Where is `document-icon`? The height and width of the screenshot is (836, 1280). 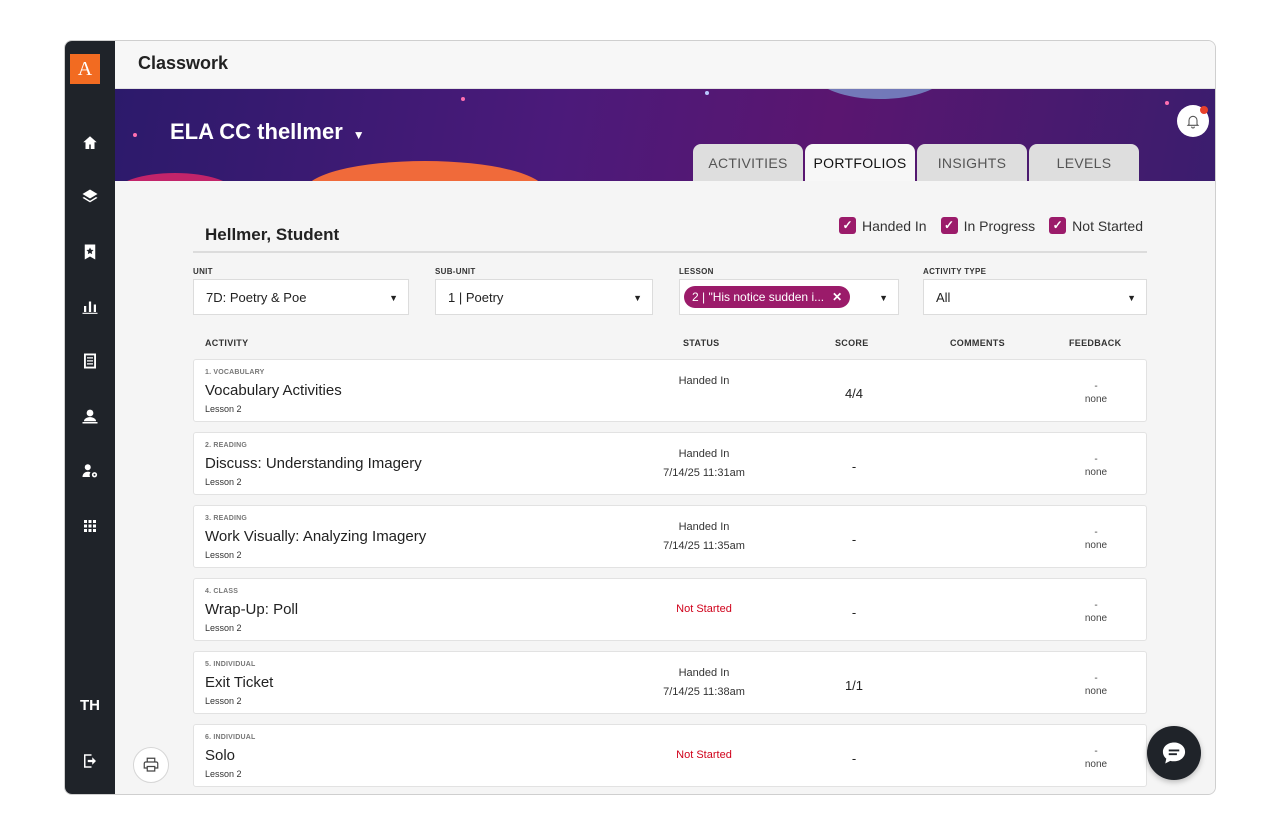 document-icon is located at coordinates (90, 361).